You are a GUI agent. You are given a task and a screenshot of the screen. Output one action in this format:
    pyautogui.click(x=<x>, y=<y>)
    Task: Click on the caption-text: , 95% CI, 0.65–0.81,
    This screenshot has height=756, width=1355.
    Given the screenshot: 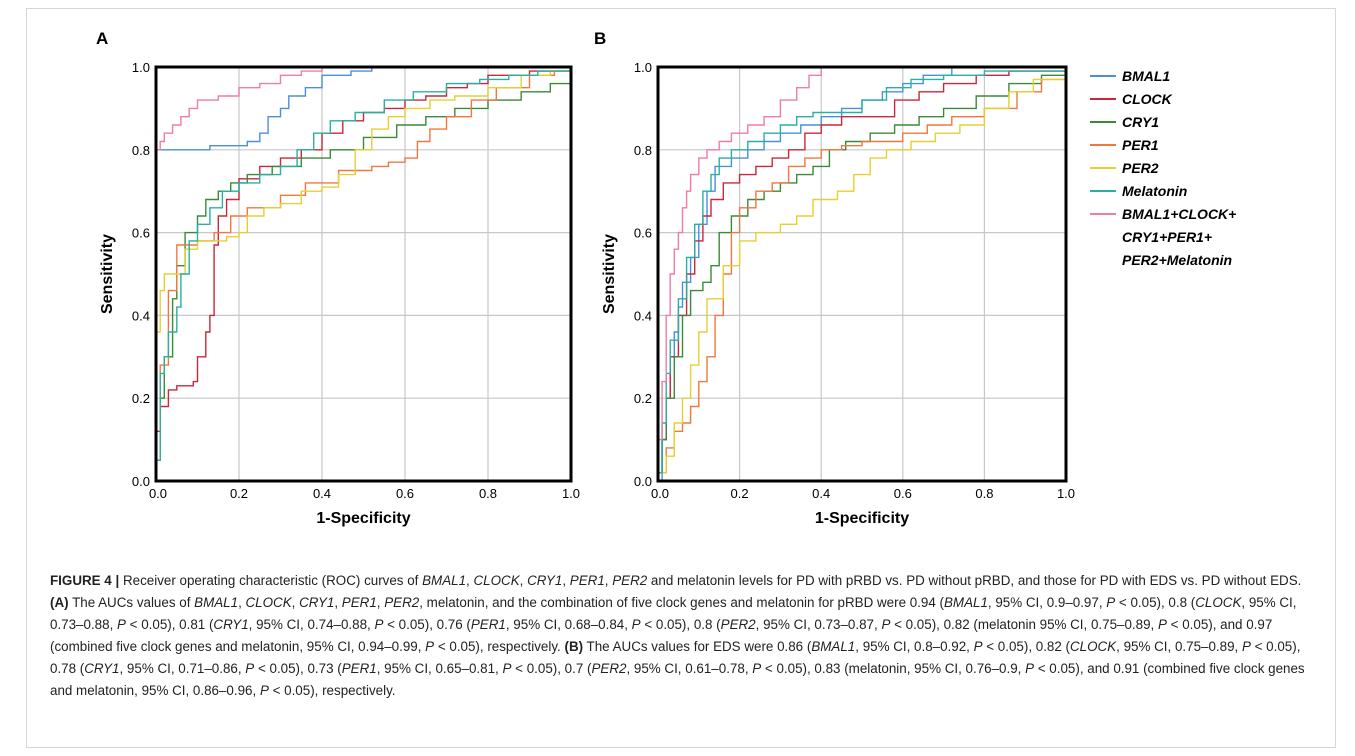 What is the action you would take?
    pyautogui.click(x=439, y=668)
    